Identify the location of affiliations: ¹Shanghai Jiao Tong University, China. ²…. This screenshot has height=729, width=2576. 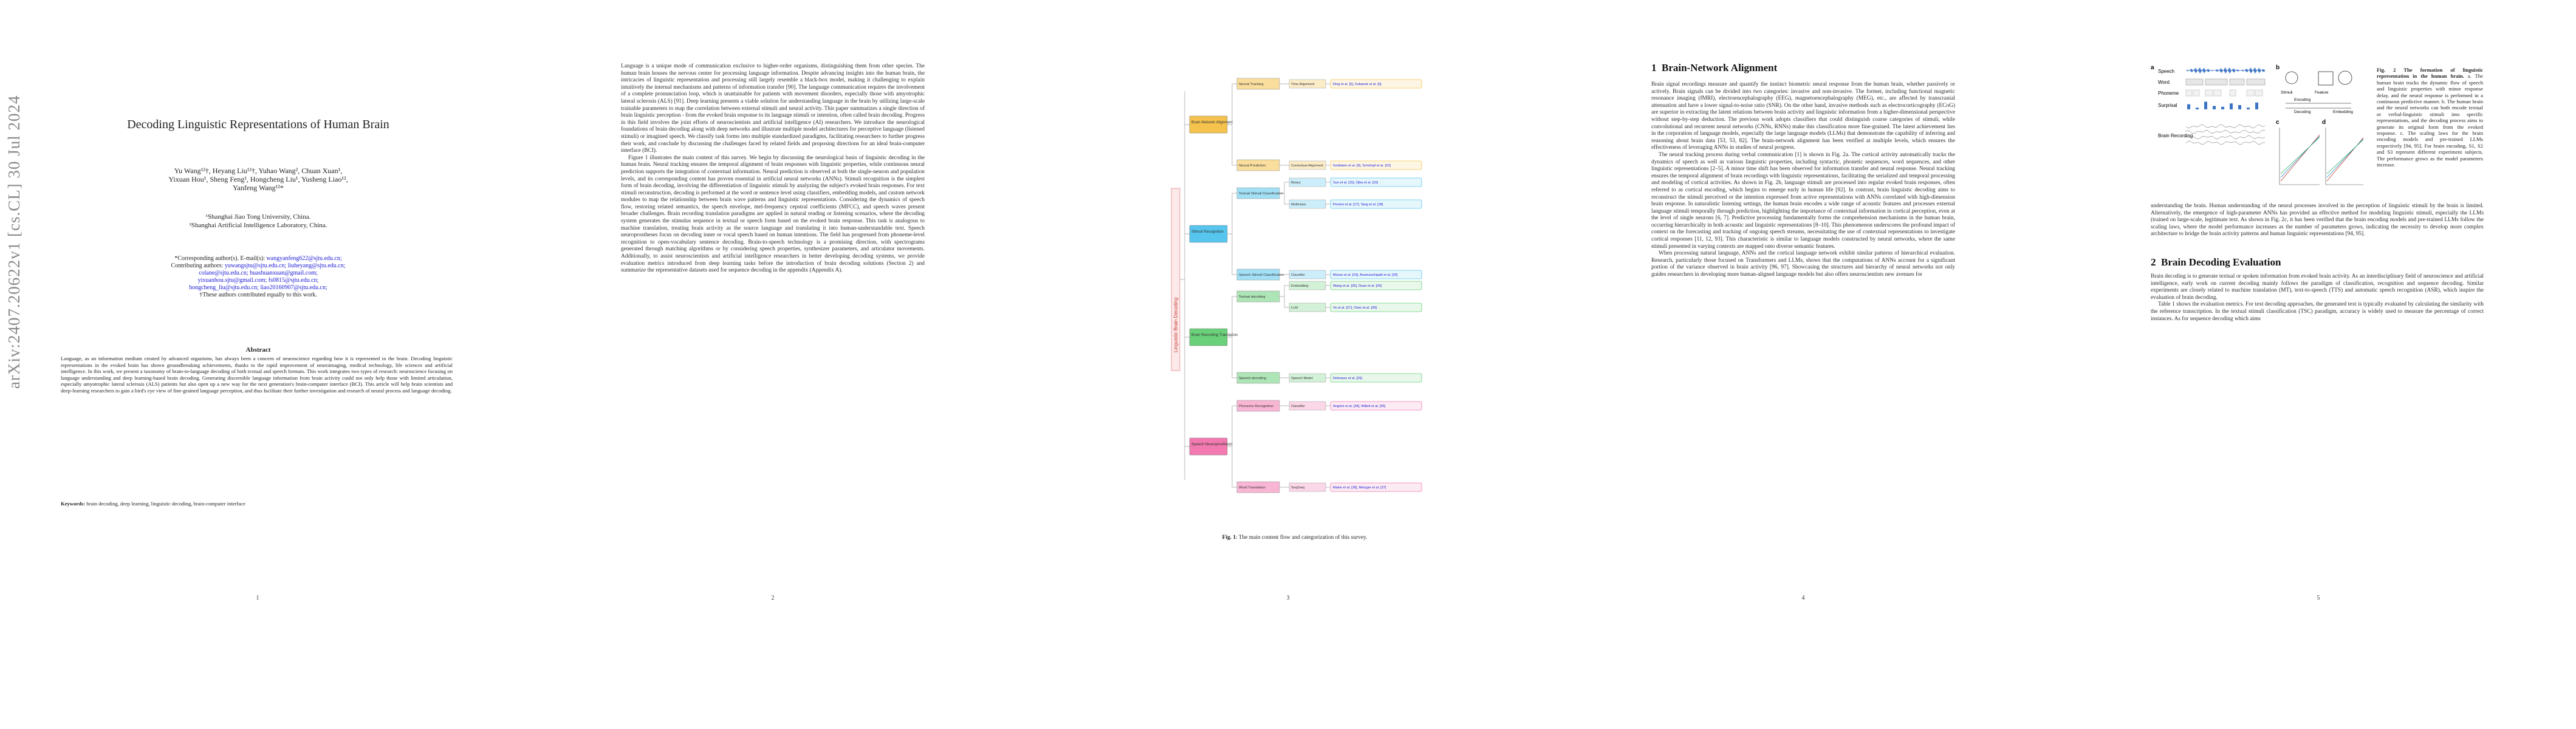
(258, 222).